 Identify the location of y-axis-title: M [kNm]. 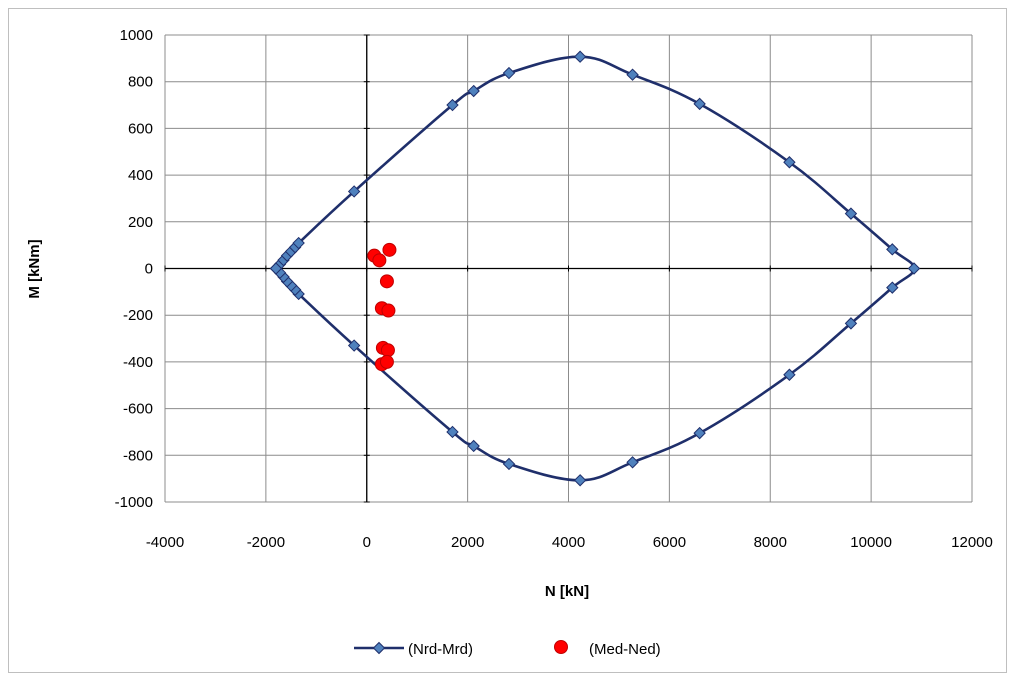
(34, 268).